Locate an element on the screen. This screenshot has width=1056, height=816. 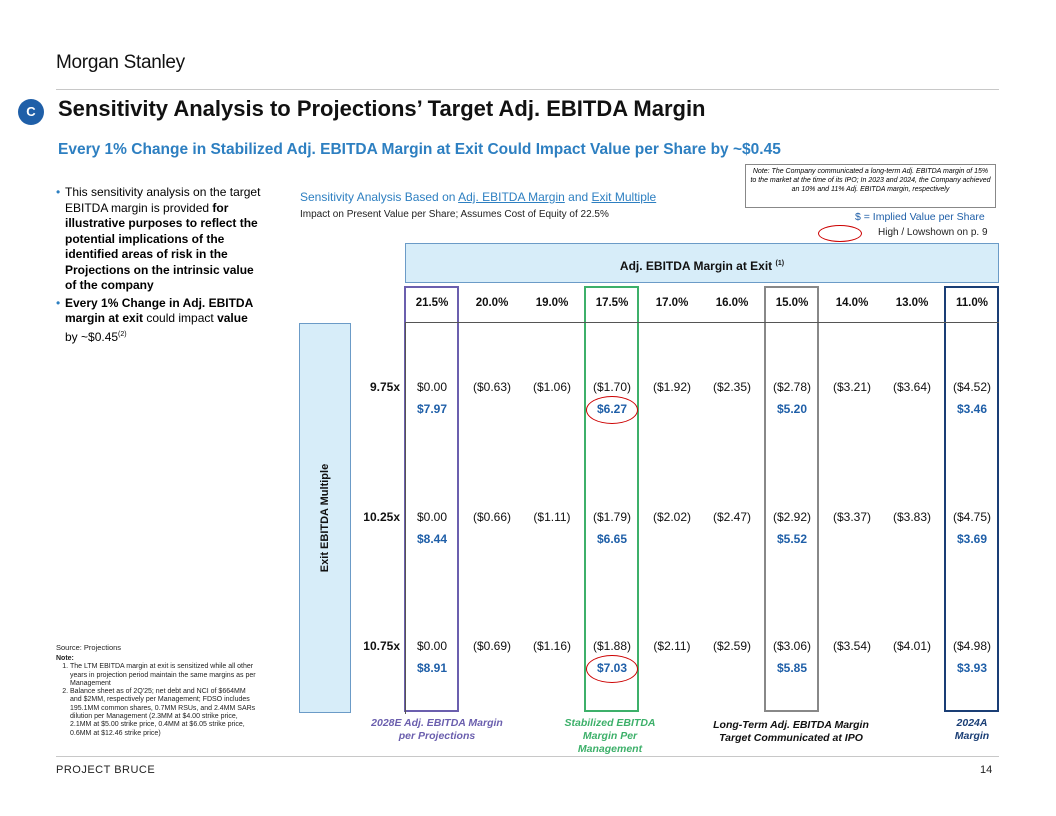
table-cell: ($2.78) is located at coordinates (792, 387).